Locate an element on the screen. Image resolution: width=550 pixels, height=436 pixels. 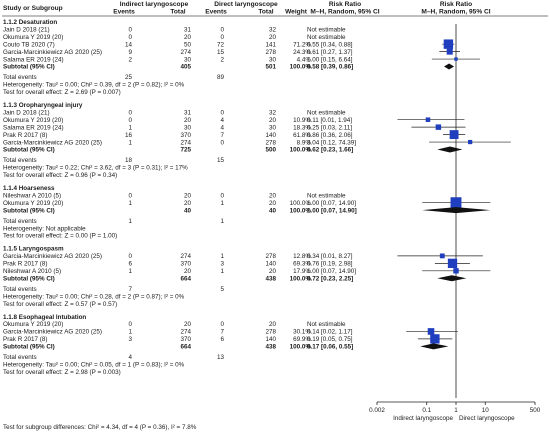
indirect-total: 31 is located at coordinates (188, 29).